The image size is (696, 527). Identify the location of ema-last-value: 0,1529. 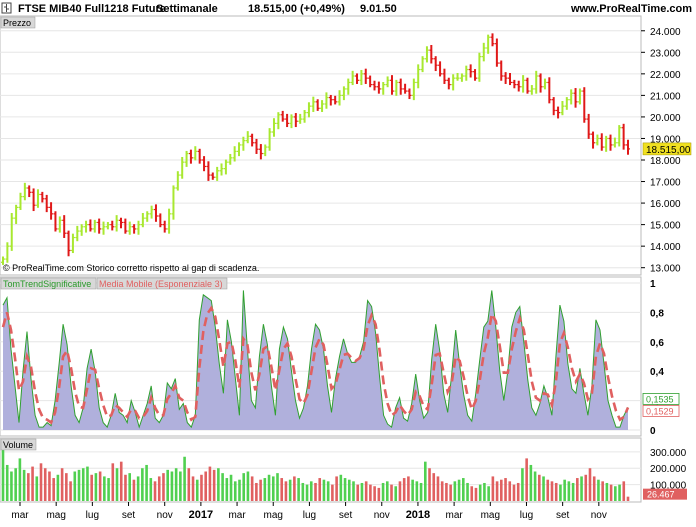
(660, 411).